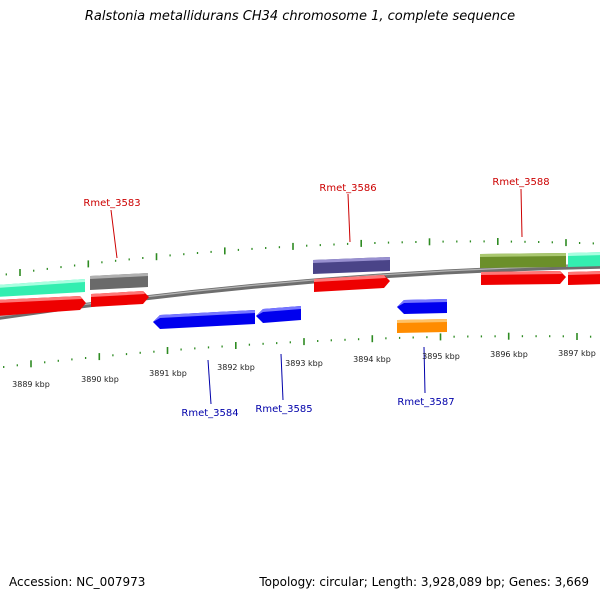  What do you see at coordinates (350, 278) in the screenshot?
I see `cds-rmet-3586-top` at bounding box center [350, 278].